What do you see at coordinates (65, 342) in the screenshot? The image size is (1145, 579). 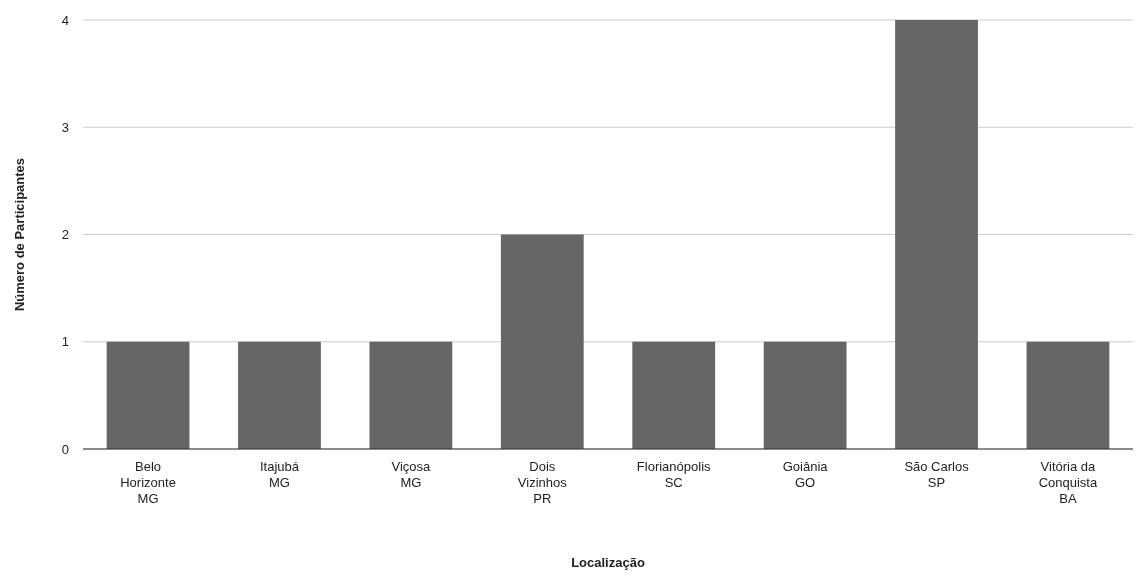 I see `y-tick-label: 1` at bounding box center [65, 342].